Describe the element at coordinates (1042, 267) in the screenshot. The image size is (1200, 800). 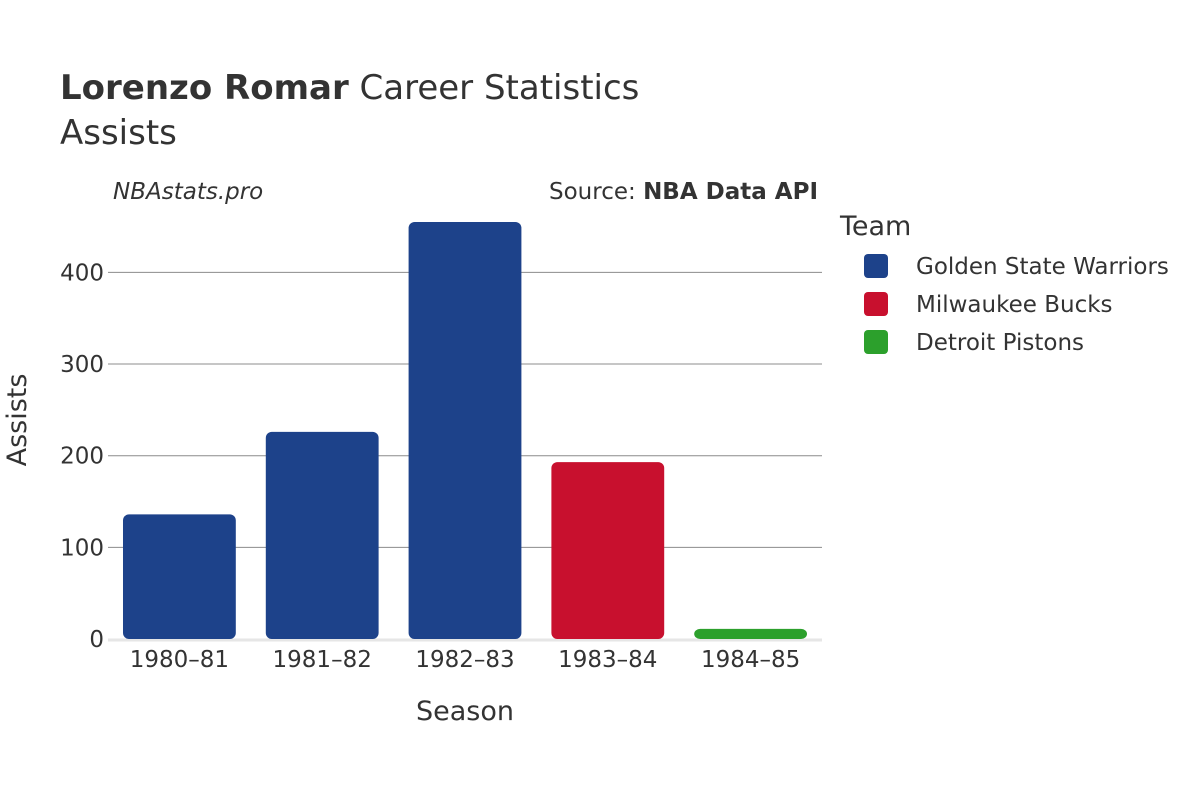
I see `legend-label: Golden State Warriors` at that location.